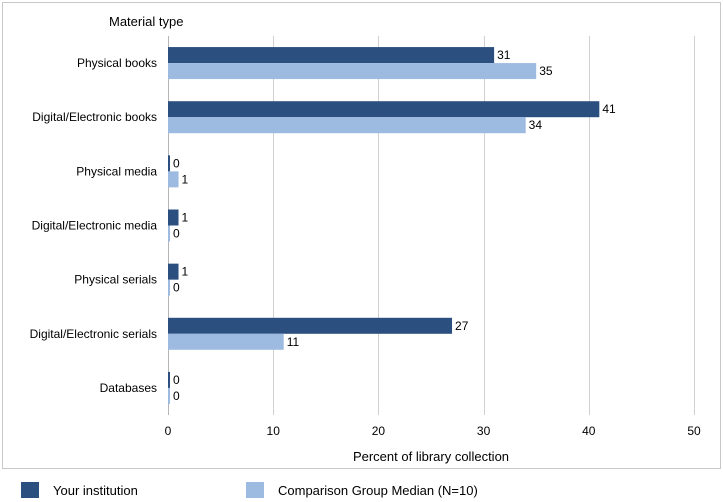 The height and width of the screenshot is (502, 723). What do you see at coordinates (185, 179) in the screenshot?
I see `data-label-series-2: 1` at bounding box center [185, 179].